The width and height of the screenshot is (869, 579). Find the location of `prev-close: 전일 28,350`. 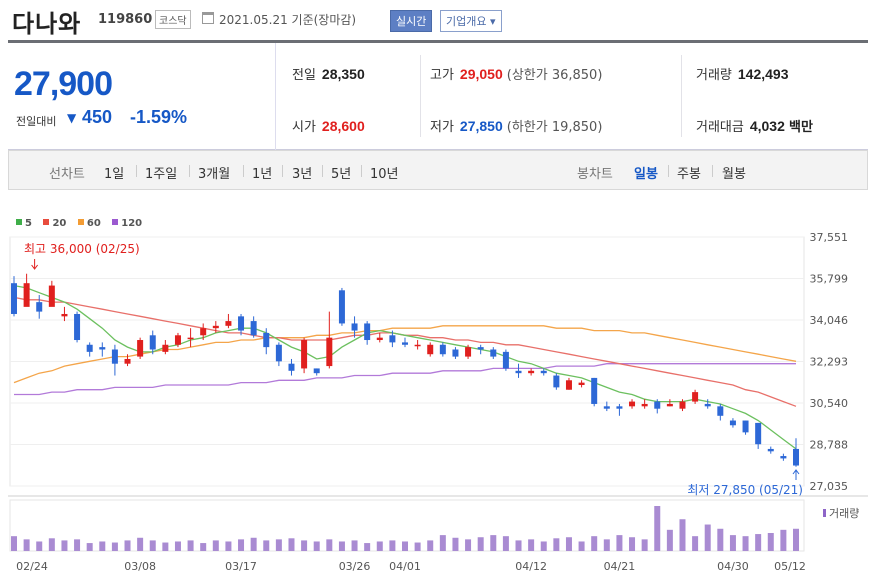

prev-close: 전일 28,350 is located at coordinates (328, 74).